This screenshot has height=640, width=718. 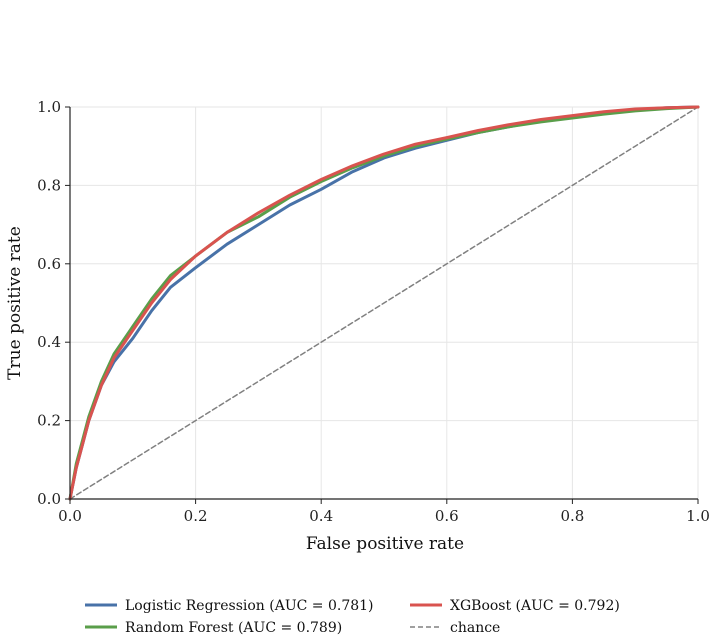 What do you see at coordinates (196, 516) in the screenshot?
I see `x-tick-label: 0.2` at bounding box center [196, 516].